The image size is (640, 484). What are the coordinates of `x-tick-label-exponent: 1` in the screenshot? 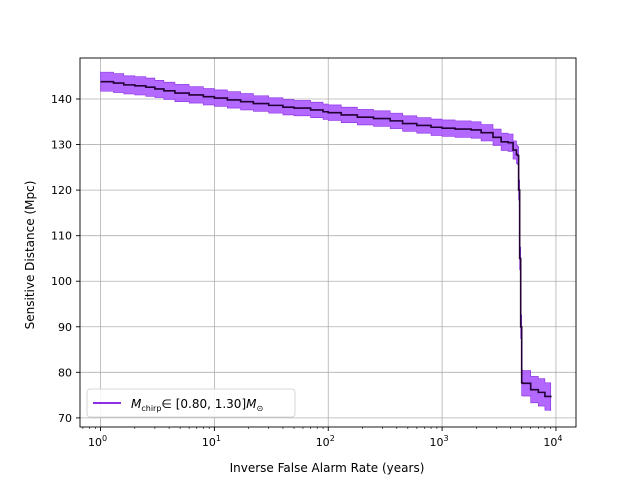 It's located at (218, 438).